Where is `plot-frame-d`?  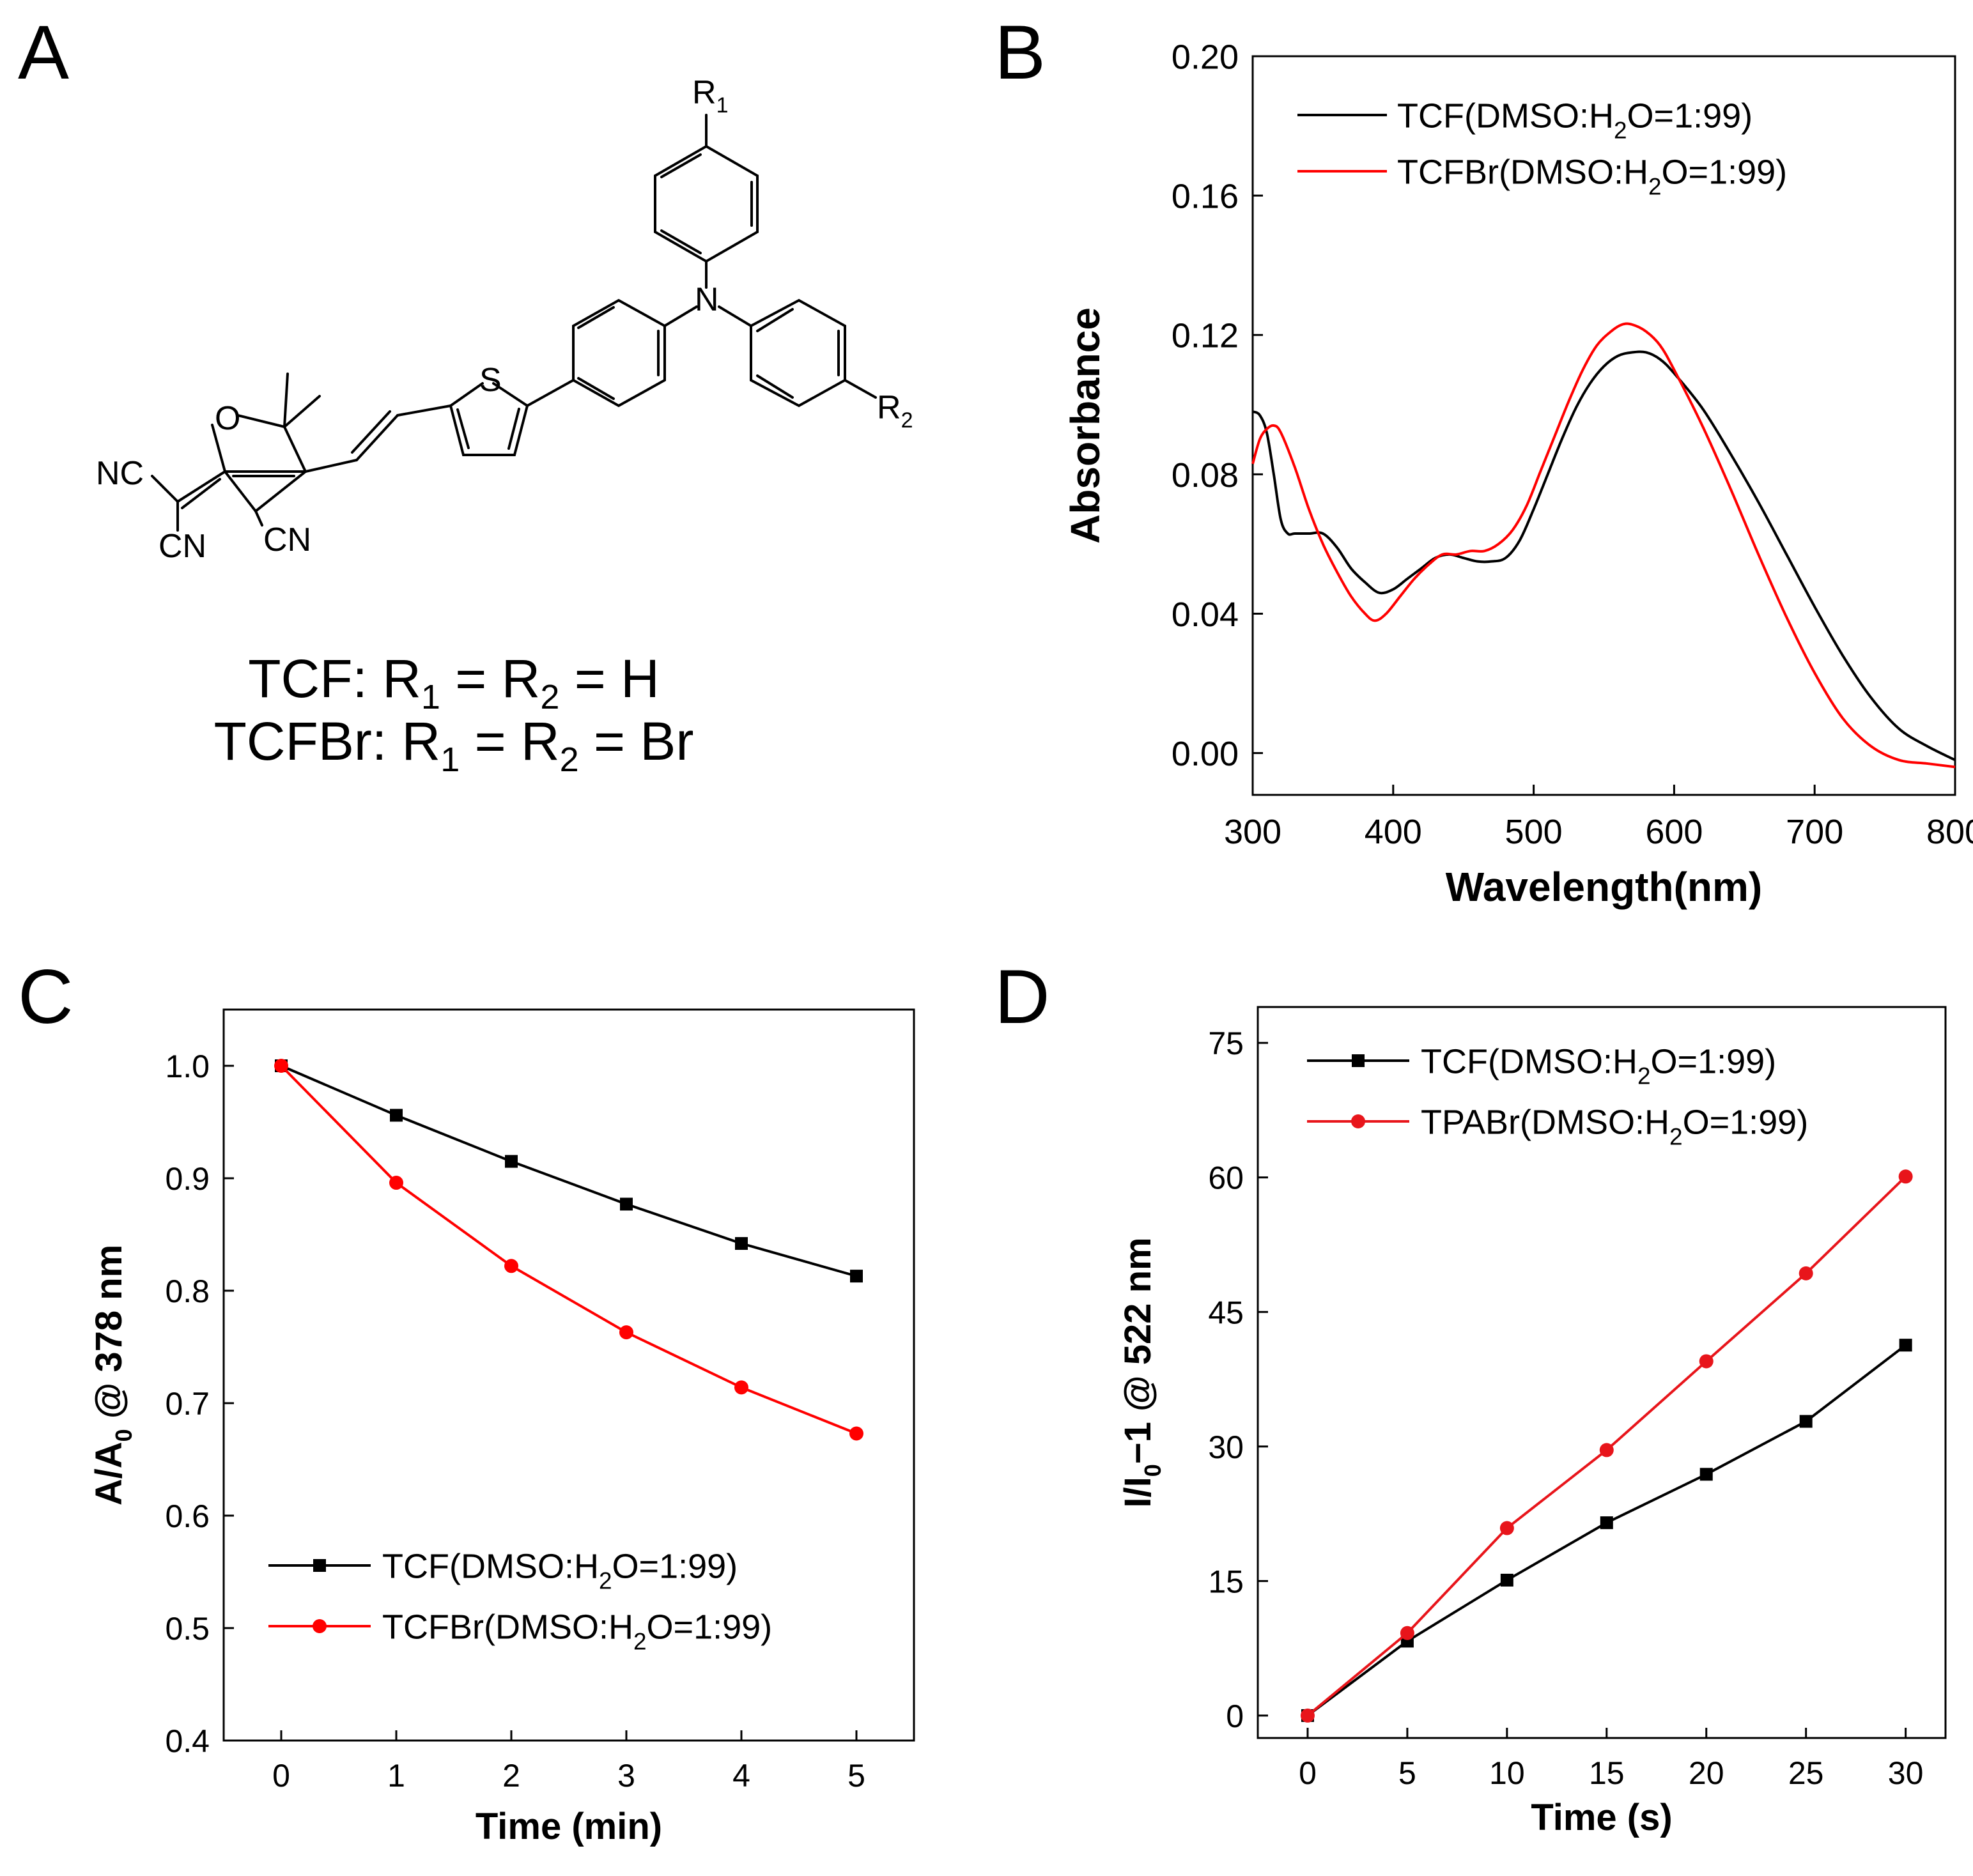 plot-frame-d is located at coordinates (1602, 1372).